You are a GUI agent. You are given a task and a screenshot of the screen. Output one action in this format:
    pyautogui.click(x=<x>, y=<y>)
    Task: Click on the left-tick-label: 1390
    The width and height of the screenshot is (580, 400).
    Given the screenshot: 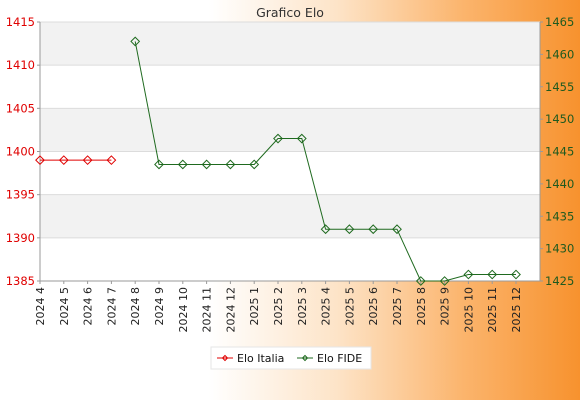 What is the action you would take?
    pyautogui.click(x=20, y=238)
    